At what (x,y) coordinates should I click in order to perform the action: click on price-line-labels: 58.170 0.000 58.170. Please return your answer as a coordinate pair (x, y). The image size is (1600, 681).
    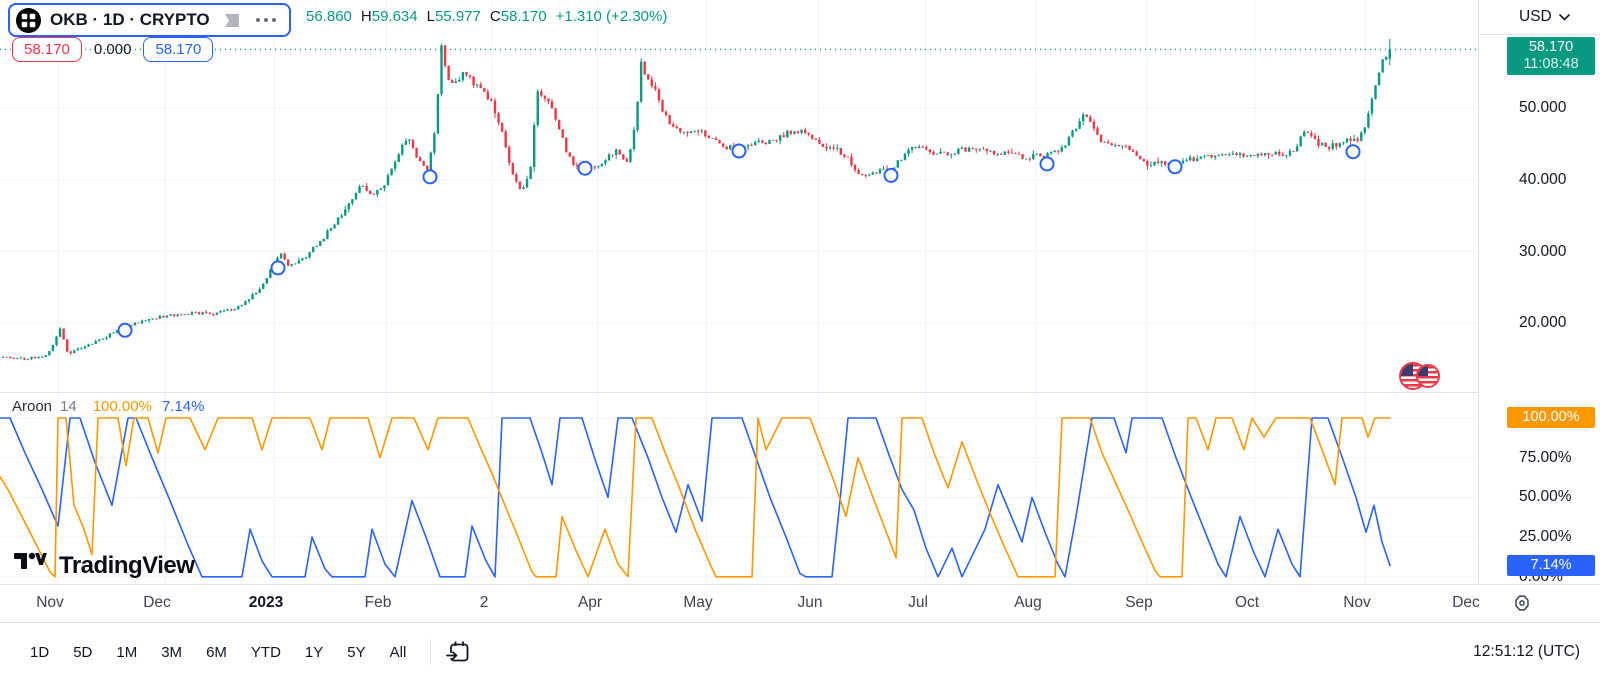
    Looking at the image, I should click on (113, 49).